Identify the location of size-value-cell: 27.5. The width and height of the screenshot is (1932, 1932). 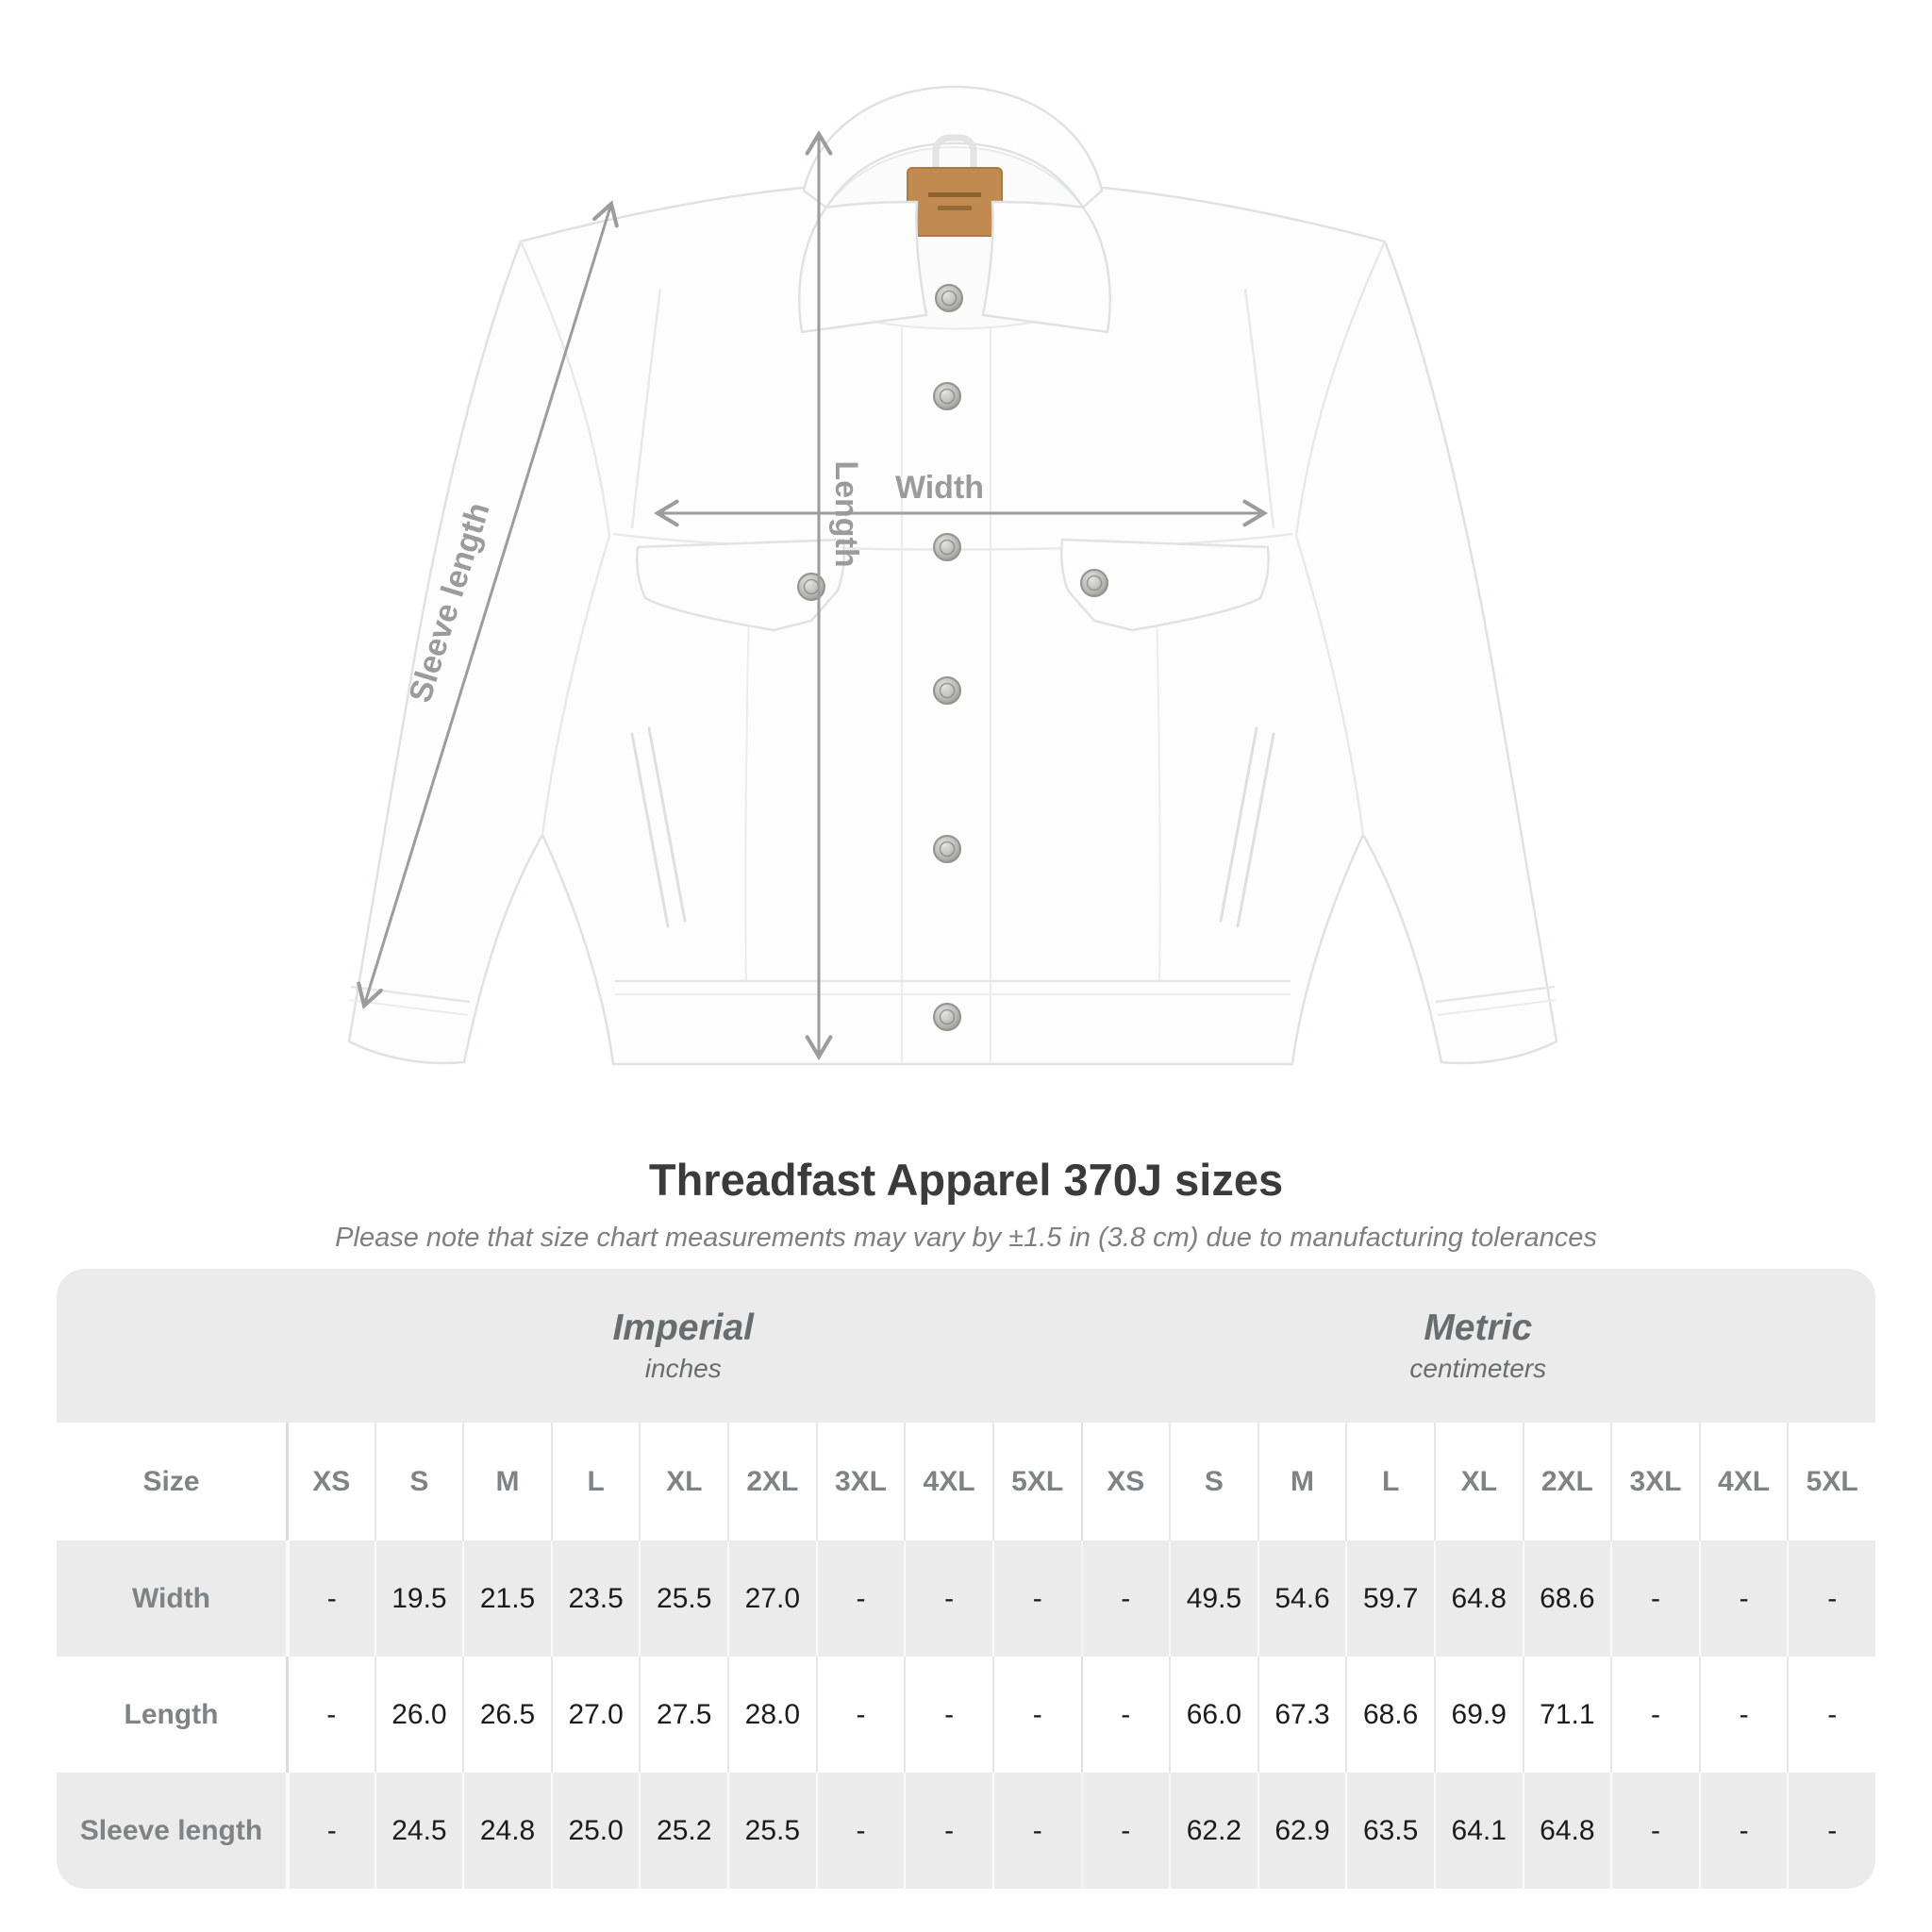
(683, 1715).